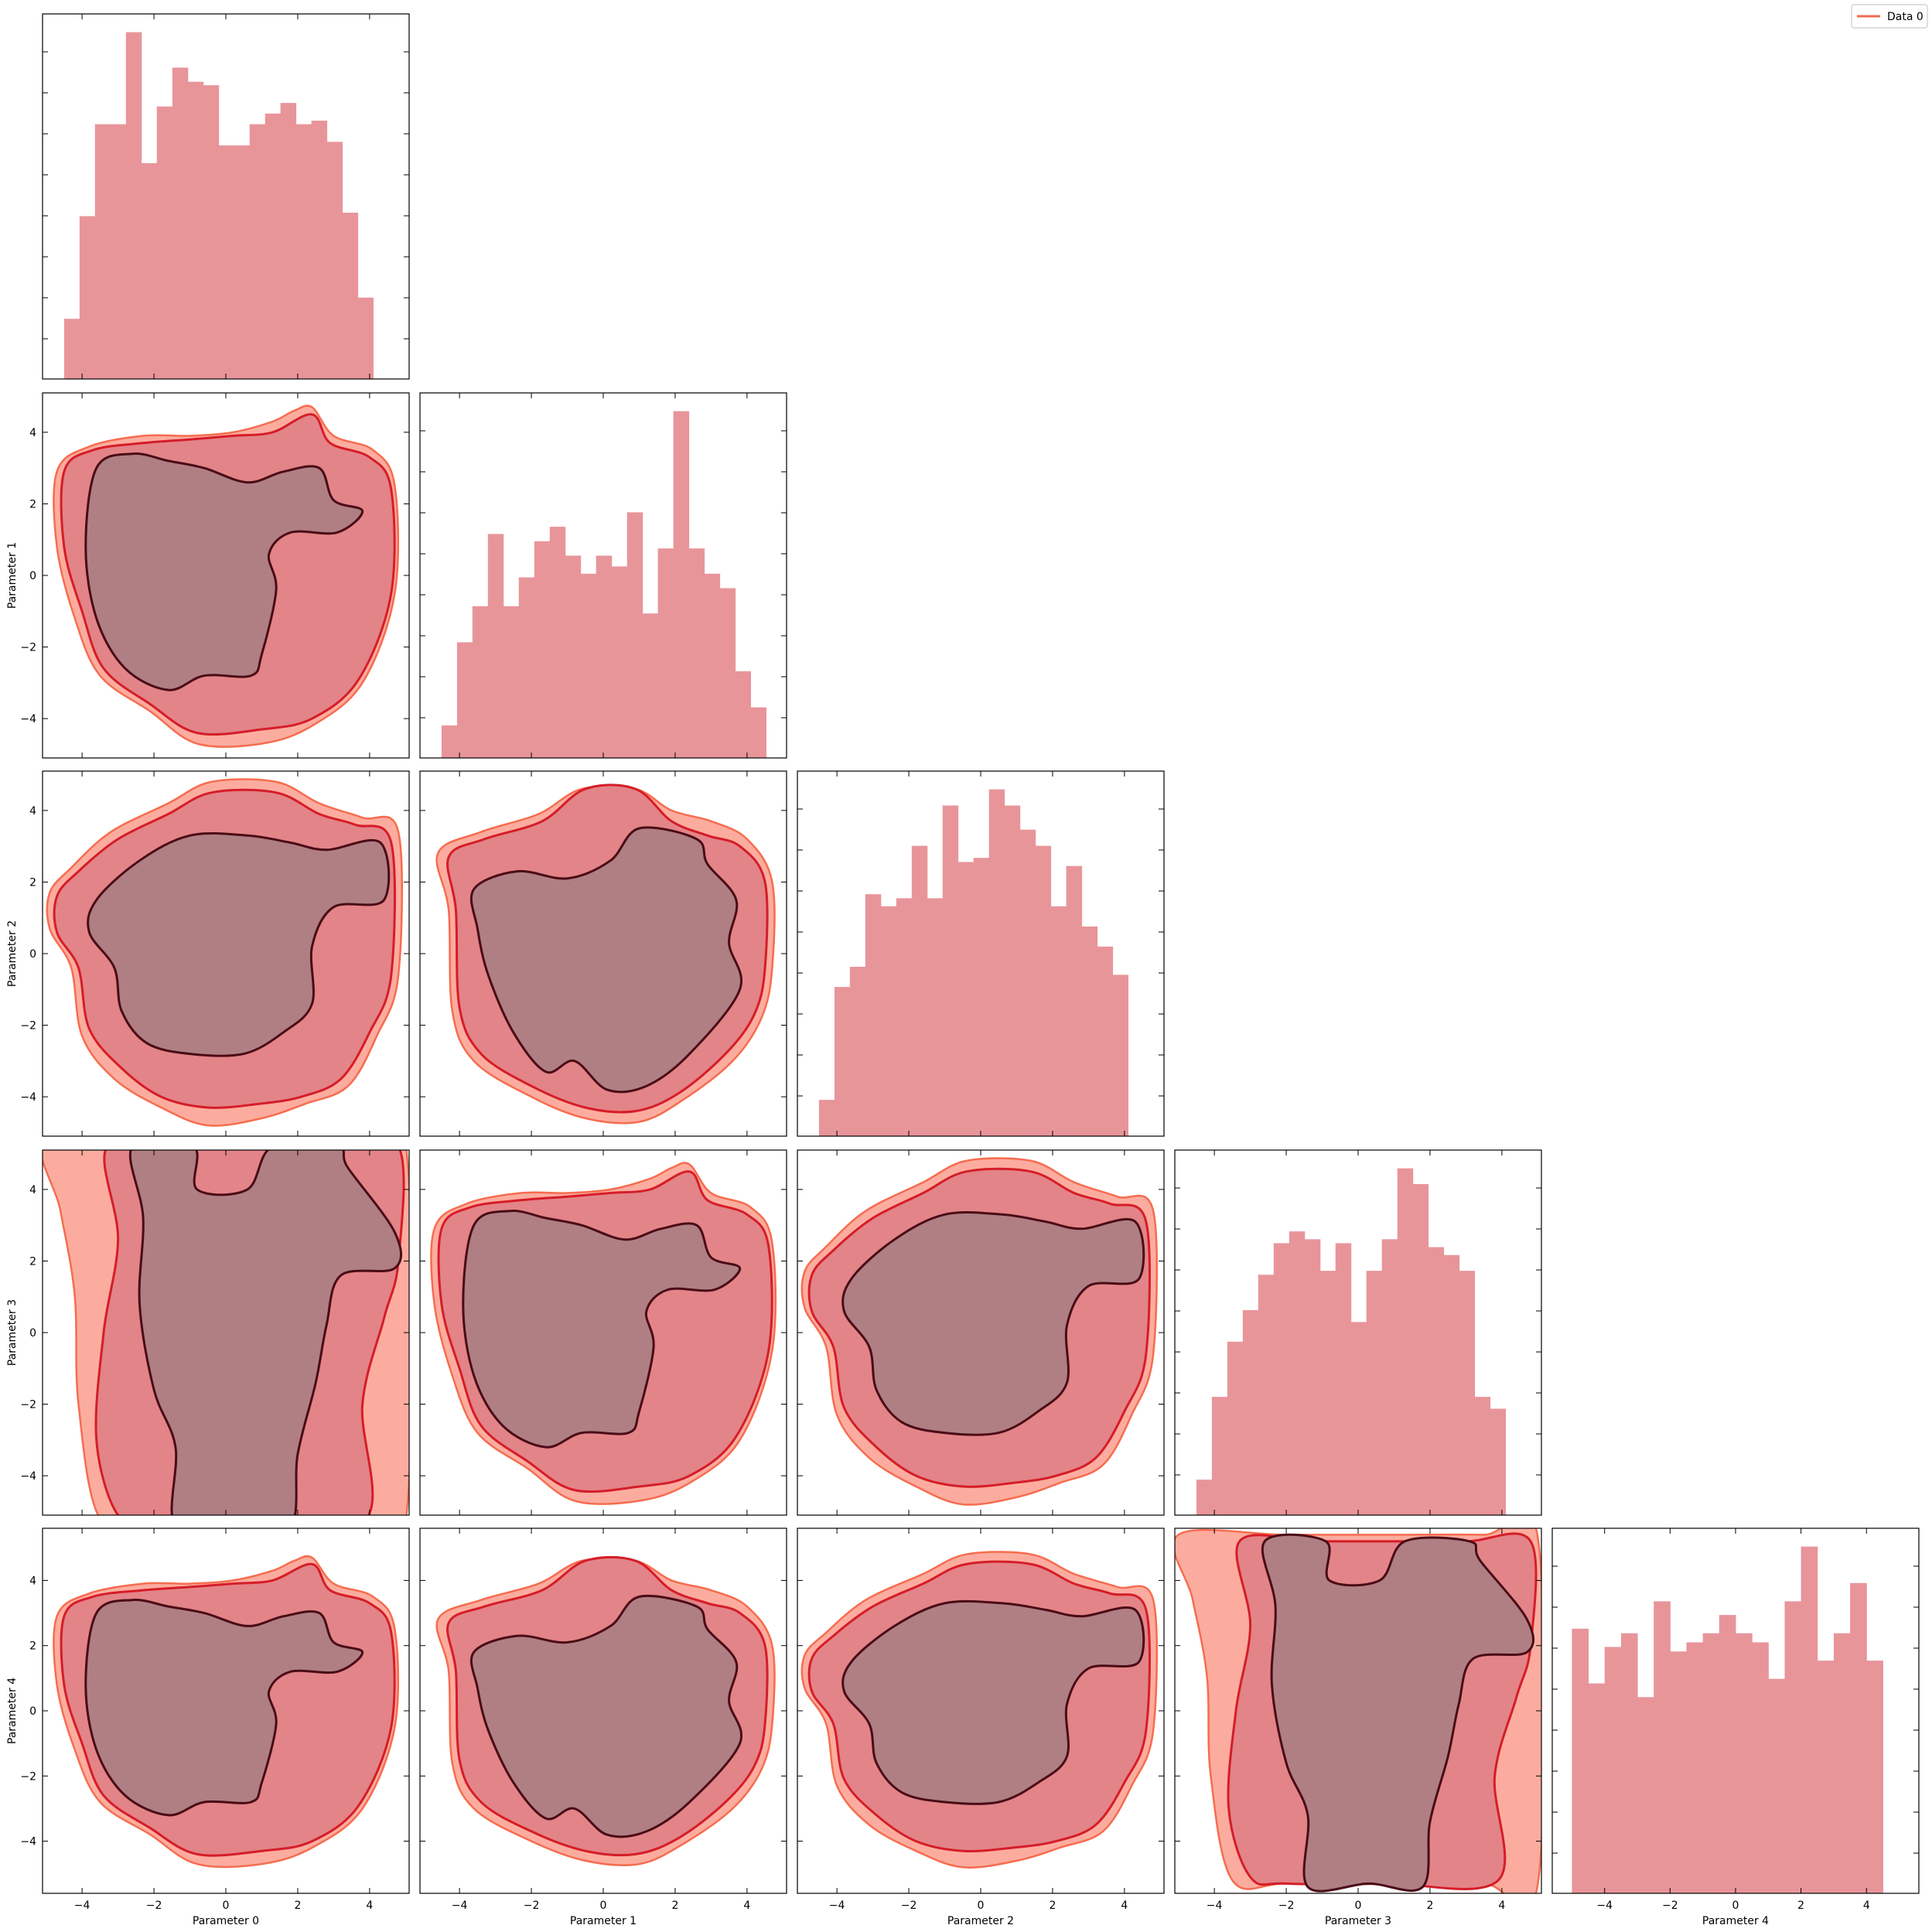  What do you see at coordinates (32, 1261) in the screenshot?
I see `ytick-label-3-3: 2` at bounding box center [32, 1261].